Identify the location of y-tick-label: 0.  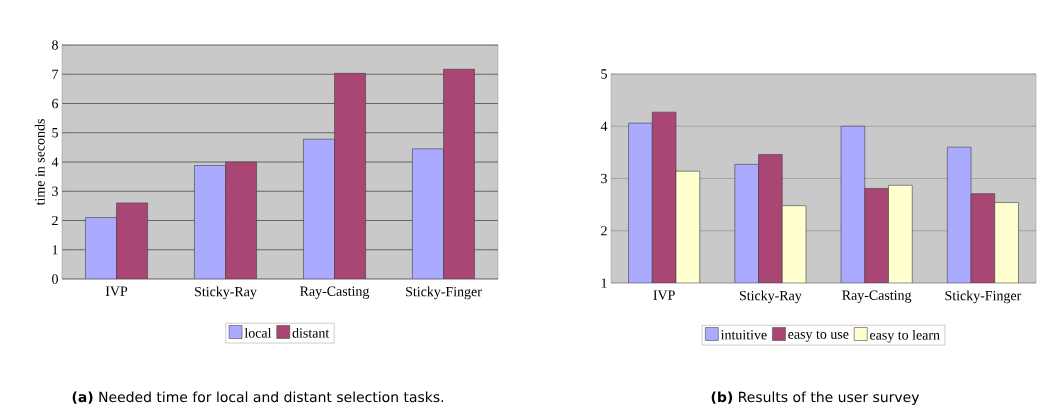
(55, 279).